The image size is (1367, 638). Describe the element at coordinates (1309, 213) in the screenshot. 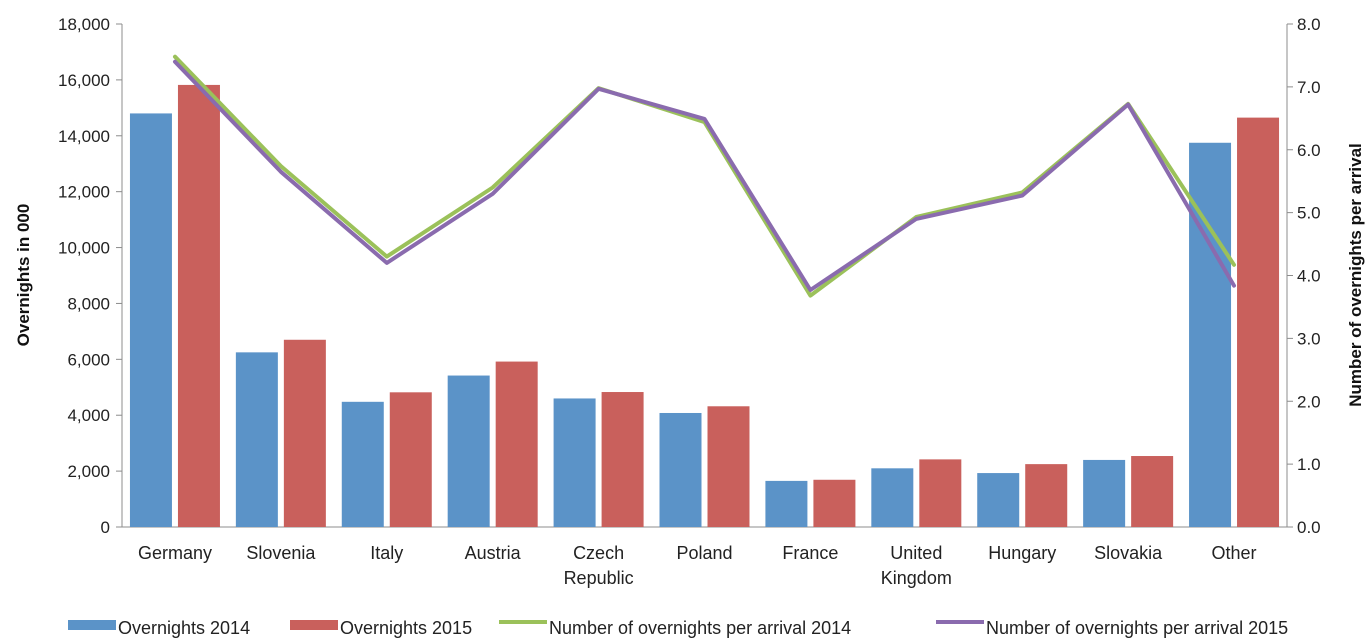

I see `y2-tick-label: 5.0` at that location.